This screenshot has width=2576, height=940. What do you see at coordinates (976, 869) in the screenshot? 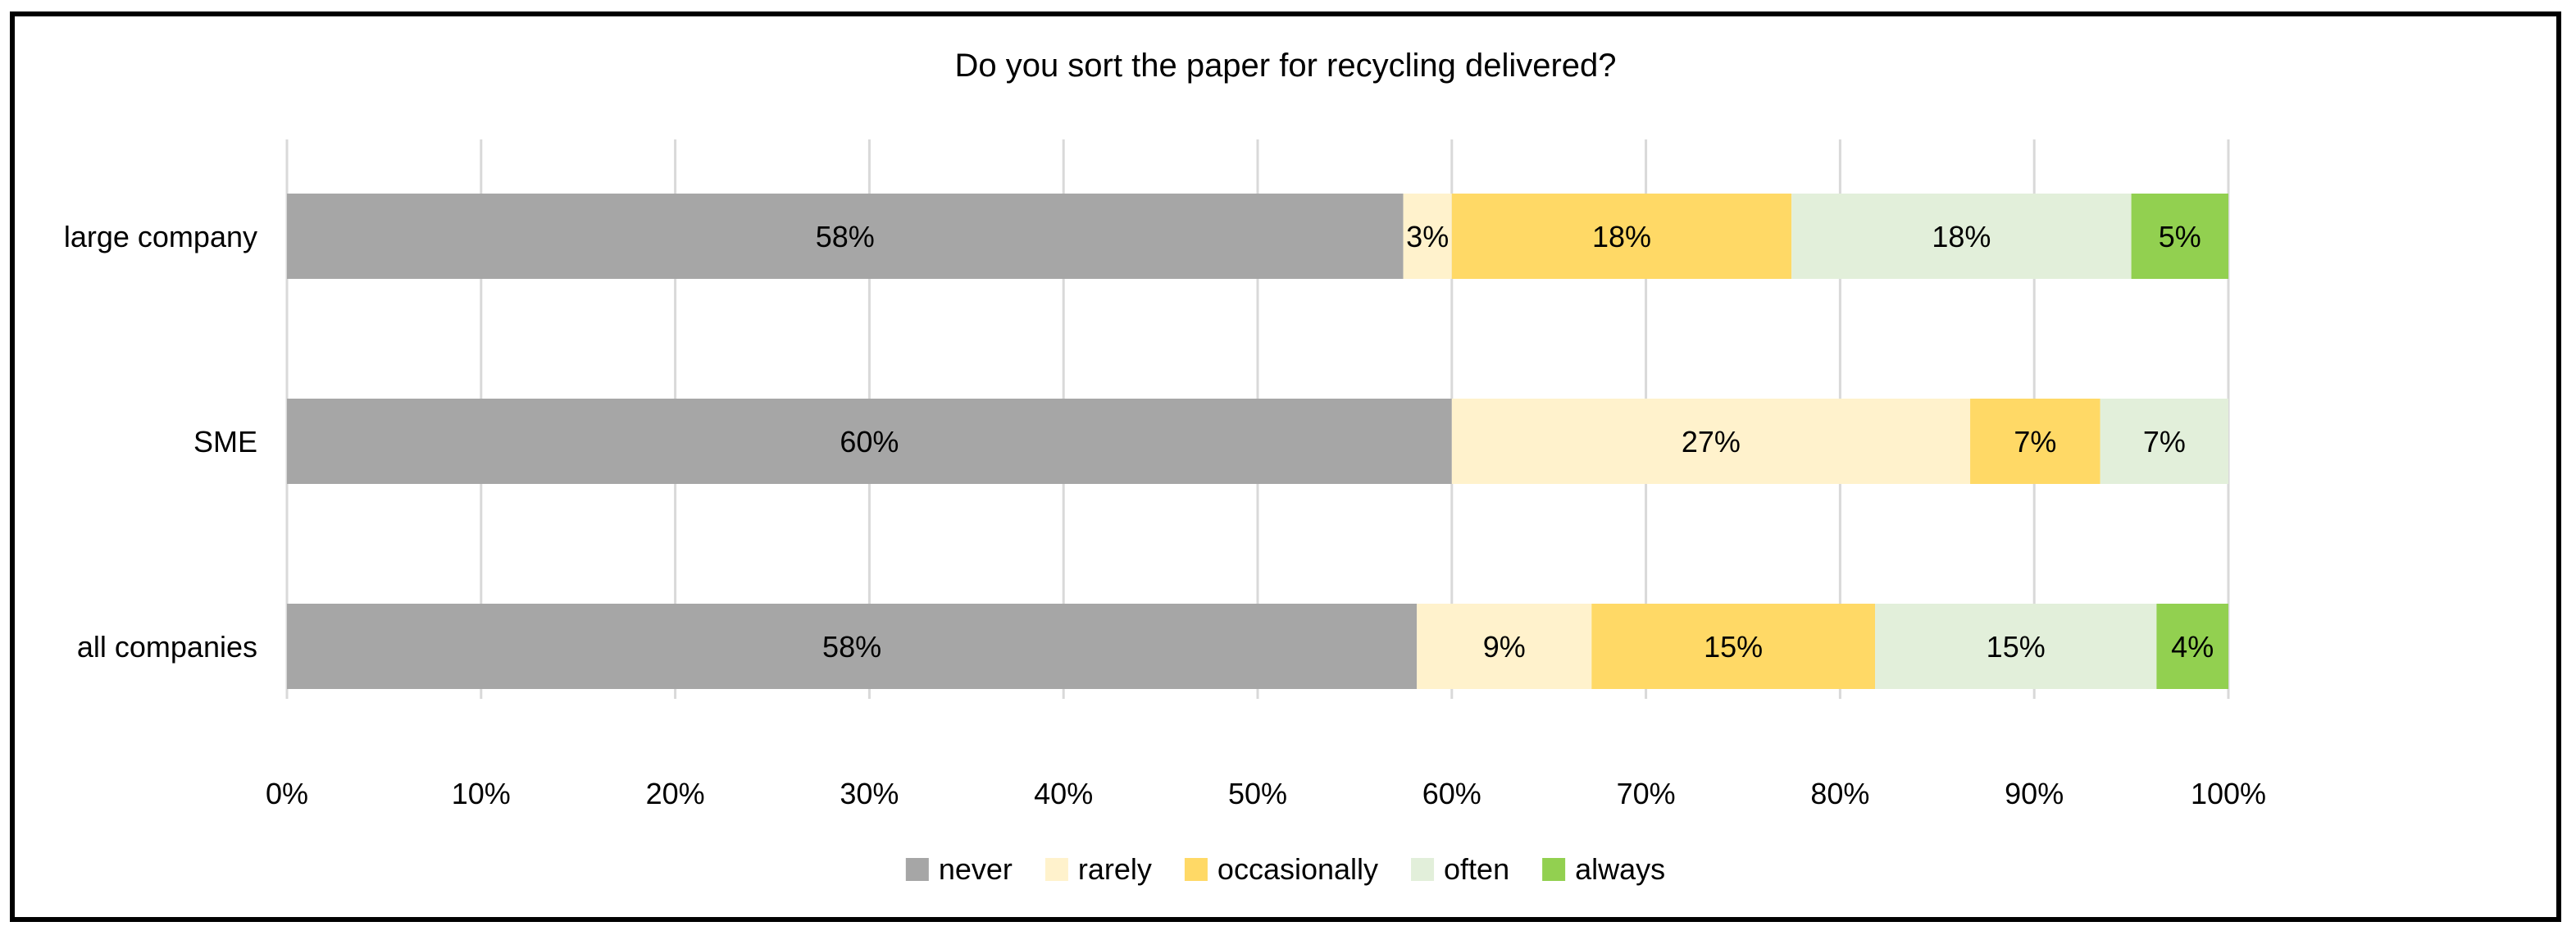
I see `legend-label: never` at bounding box center [976, 869].